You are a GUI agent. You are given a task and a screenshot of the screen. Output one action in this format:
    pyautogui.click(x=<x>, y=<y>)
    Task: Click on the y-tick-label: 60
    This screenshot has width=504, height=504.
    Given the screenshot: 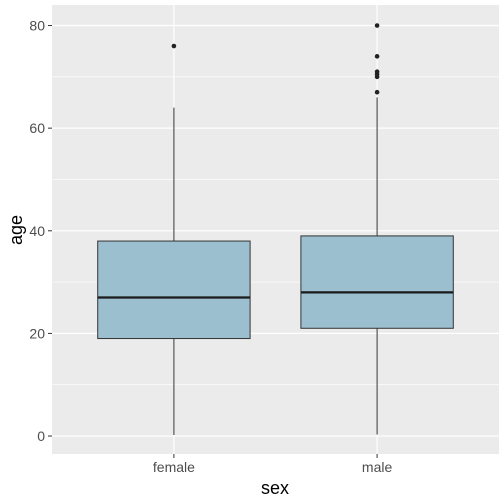 What is the action you would take?
    pyautogui.click(x=37, y=128)
    